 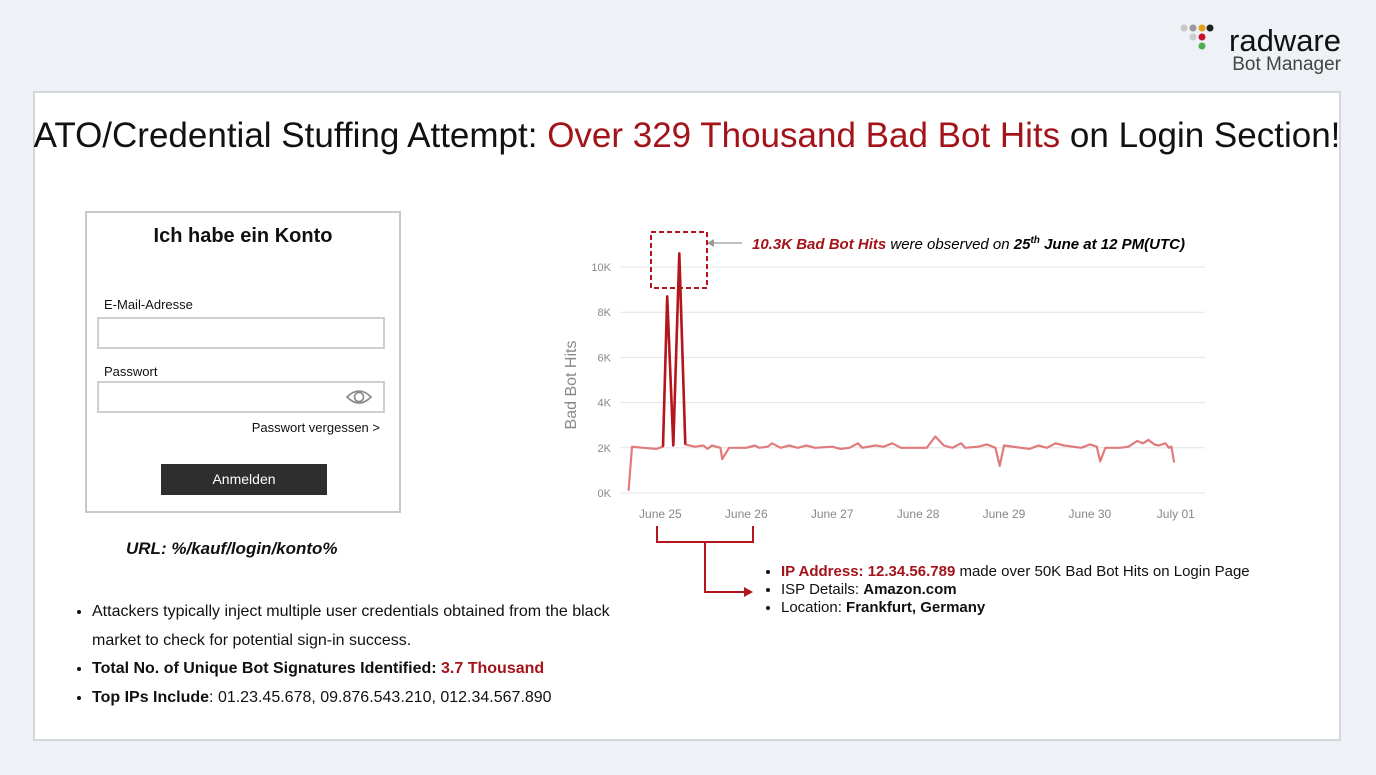 I want to click on detail-label: ISP Details:, so click(x=822, y=589).